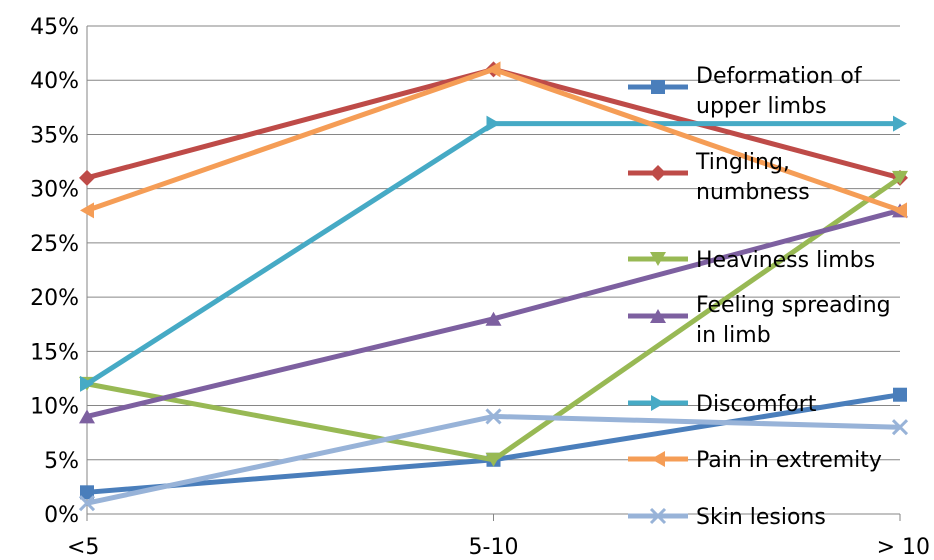 This screenshot has width=934, height=560. I want to click on legend-entry-5: Pain in extremity, so click(755, 460).